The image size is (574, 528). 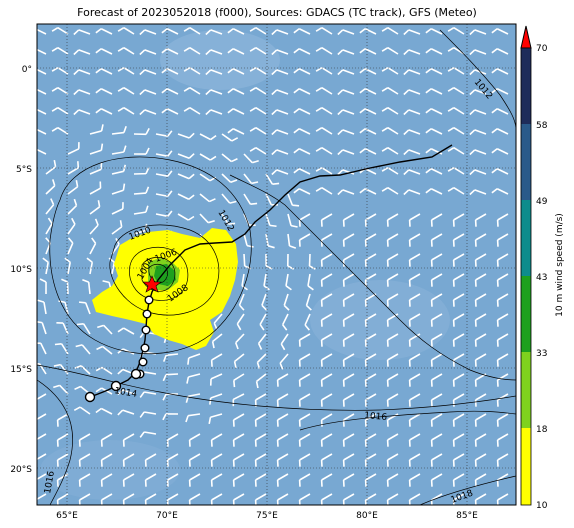 I want to click on lat-tick-label: 15°S, so click(x=21, y=370).